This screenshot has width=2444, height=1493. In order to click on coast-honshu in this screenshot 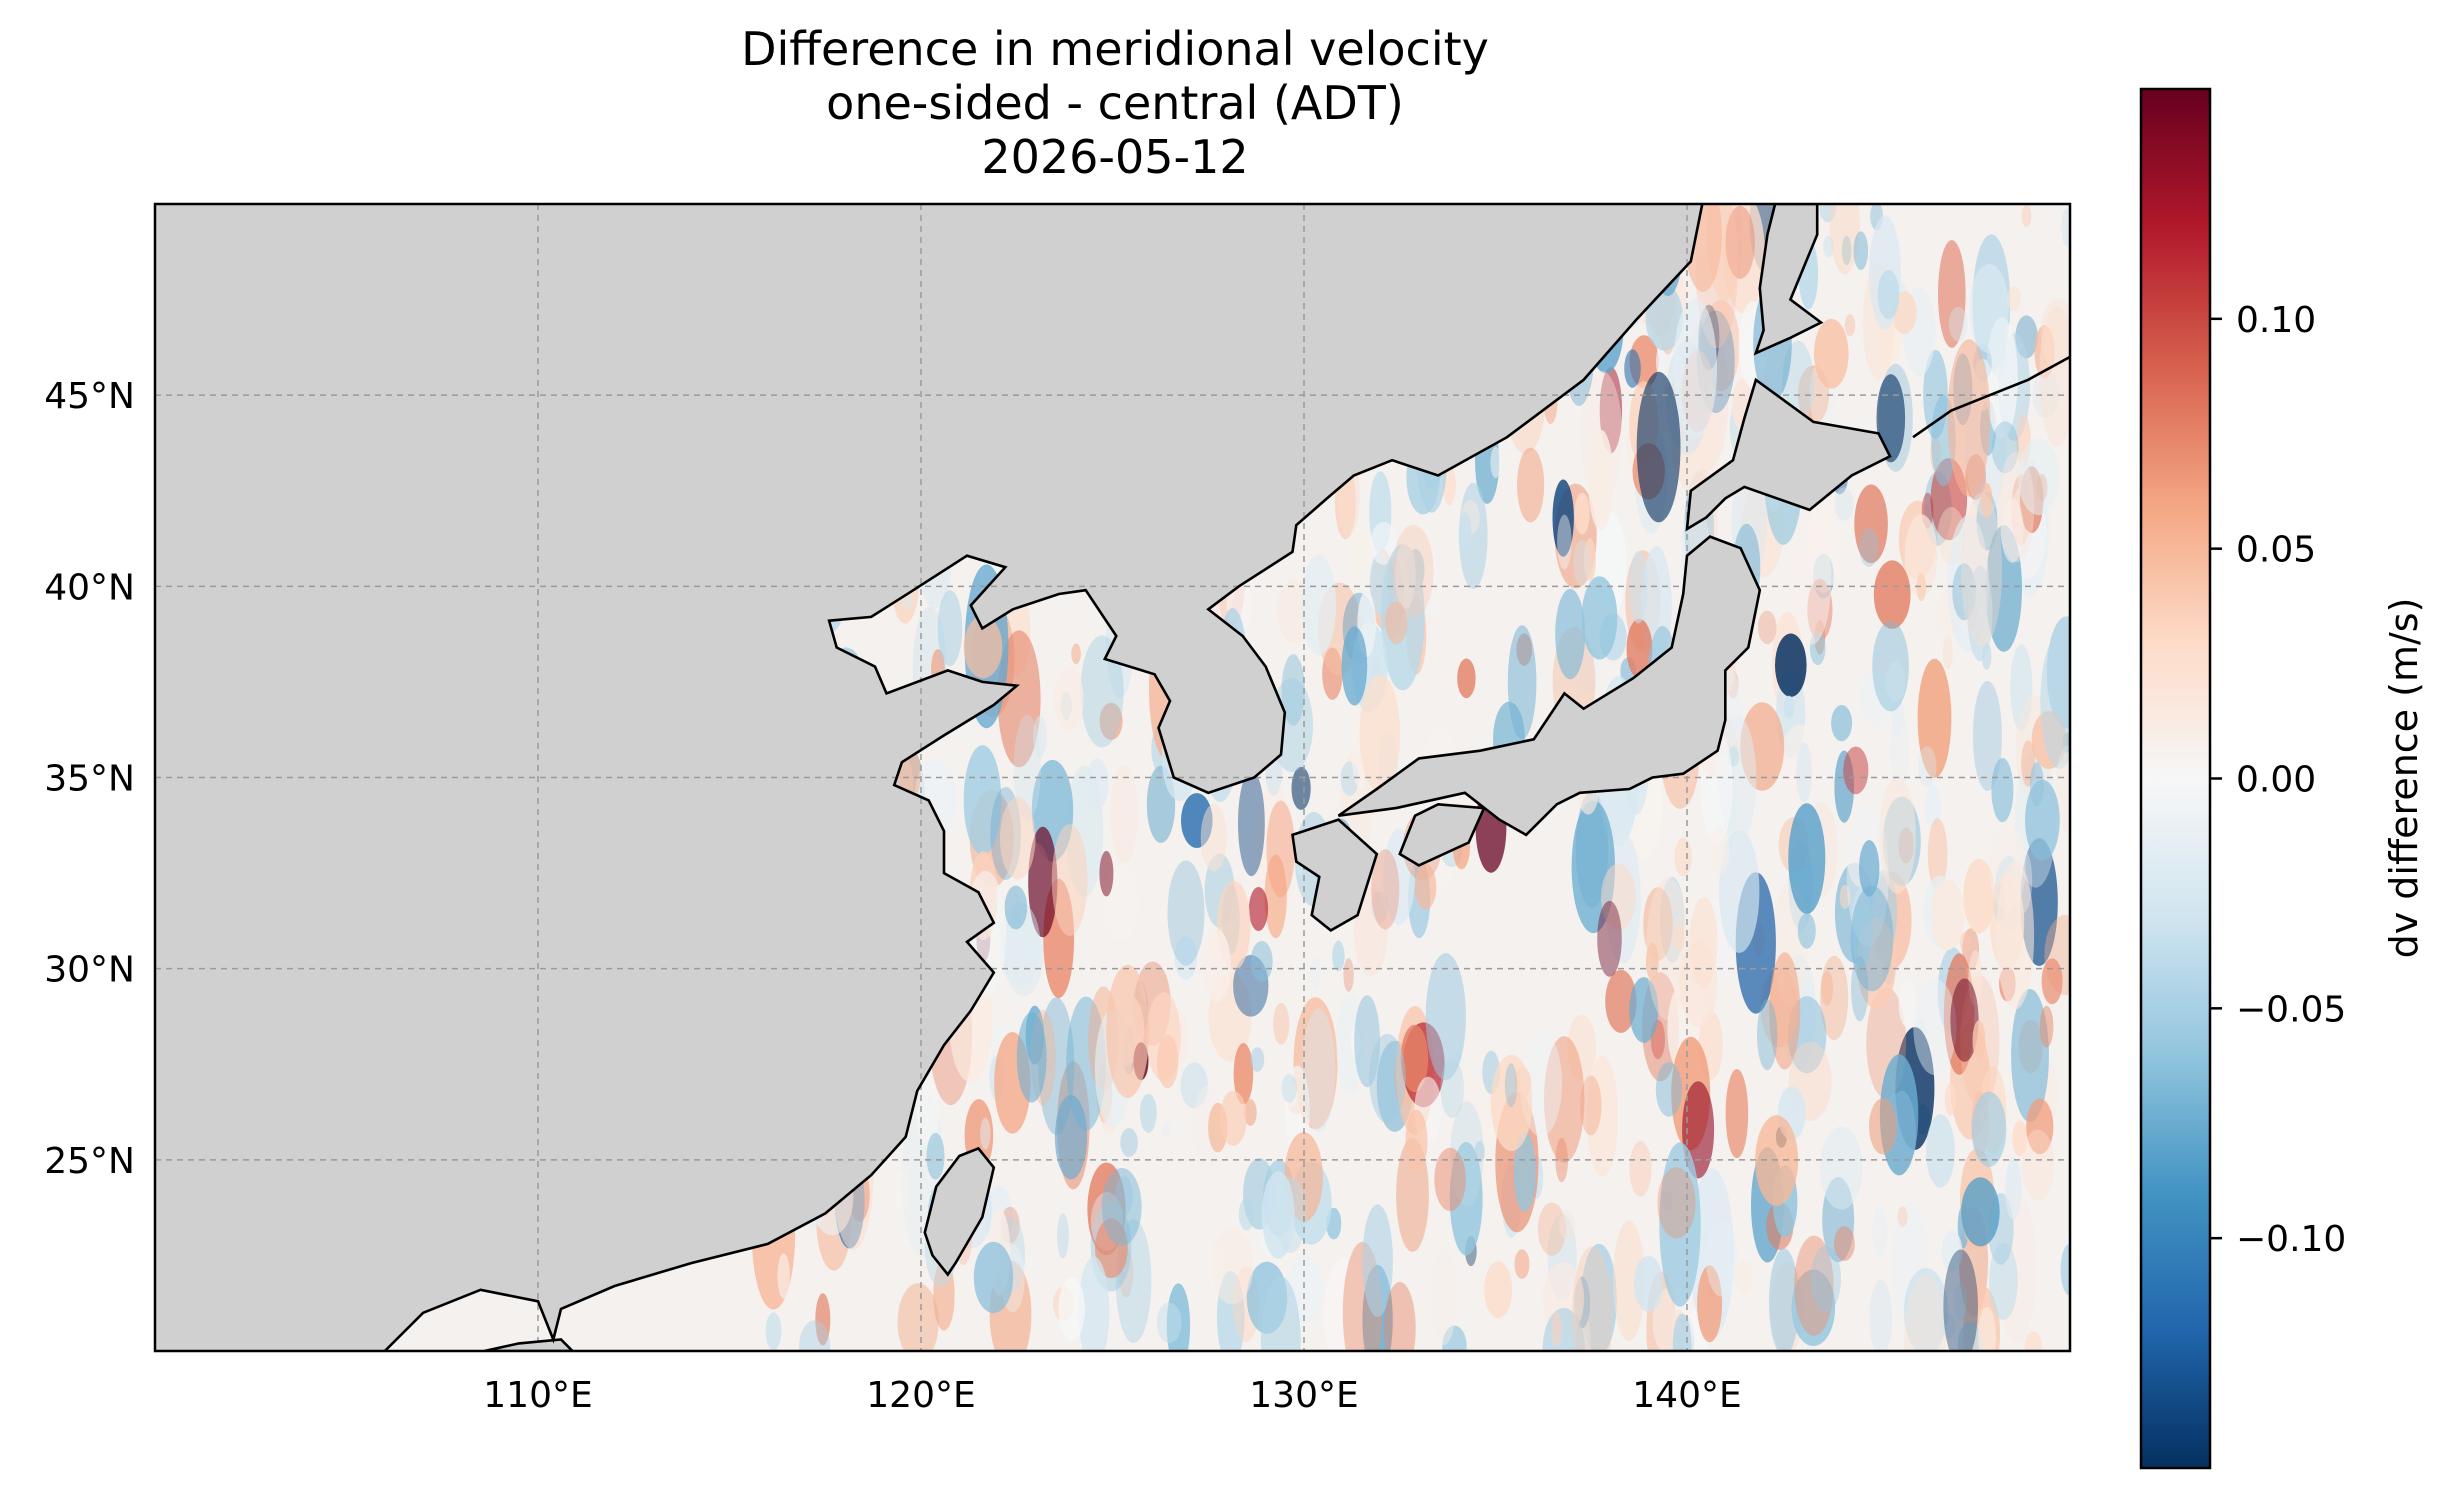, I will do `click(1549, 686)`.